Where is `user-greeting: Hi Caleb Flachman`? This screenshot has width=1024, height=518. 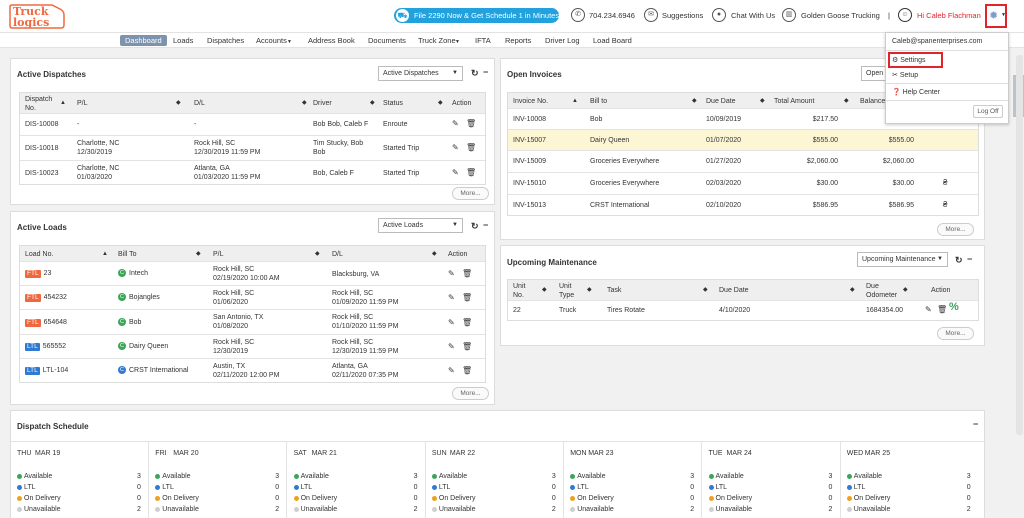 user-greeting: Hi Caleb Flachman is located at coordinates (949, 15).